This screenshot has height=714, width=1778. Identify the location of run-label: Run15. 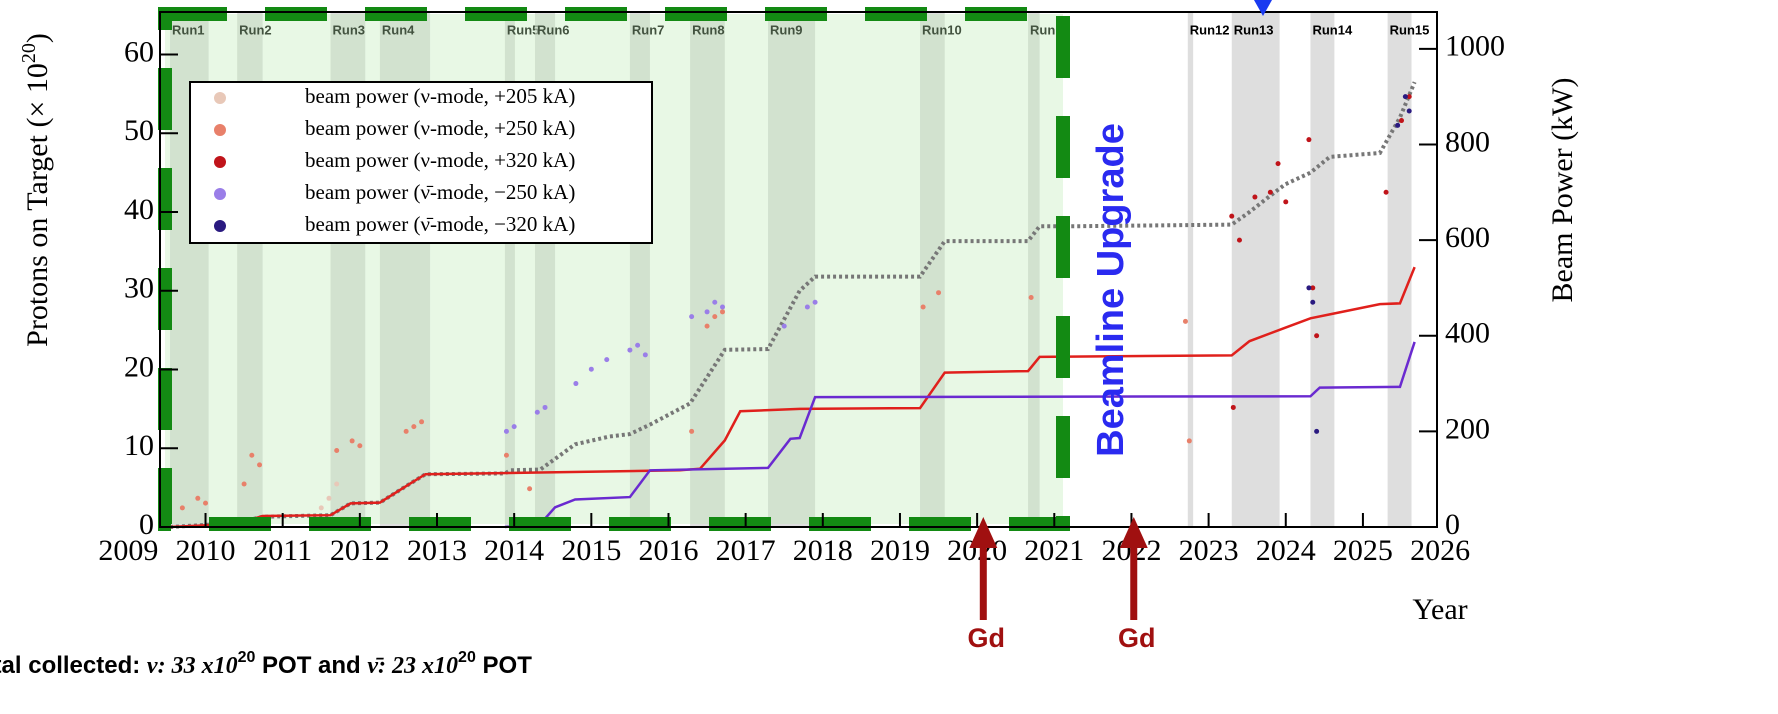
(1410, 29).